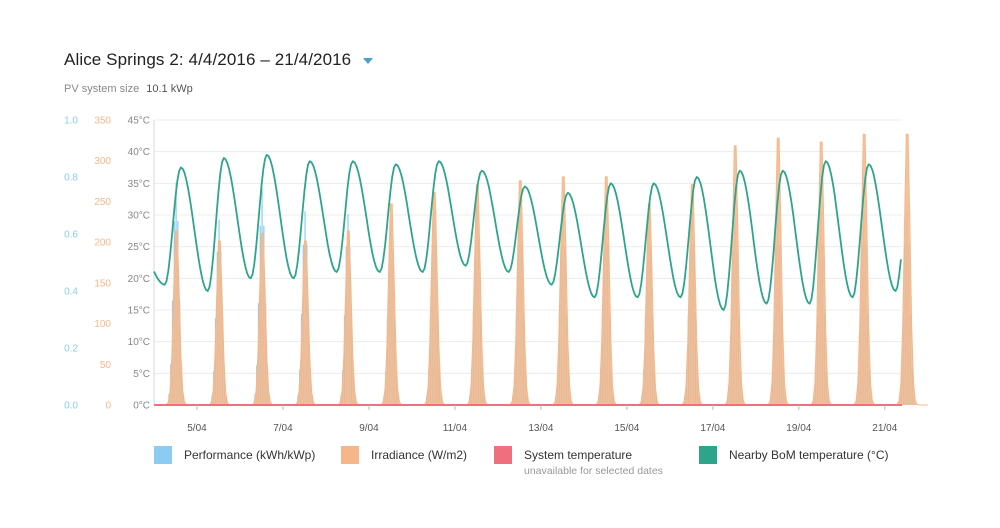 The width and height of the screenshot is (1000, 528). What do you see at coordinates (884, 428) in the screenshot?
I see `x-tick-label: 21/04` at bounding box center [884, 428].